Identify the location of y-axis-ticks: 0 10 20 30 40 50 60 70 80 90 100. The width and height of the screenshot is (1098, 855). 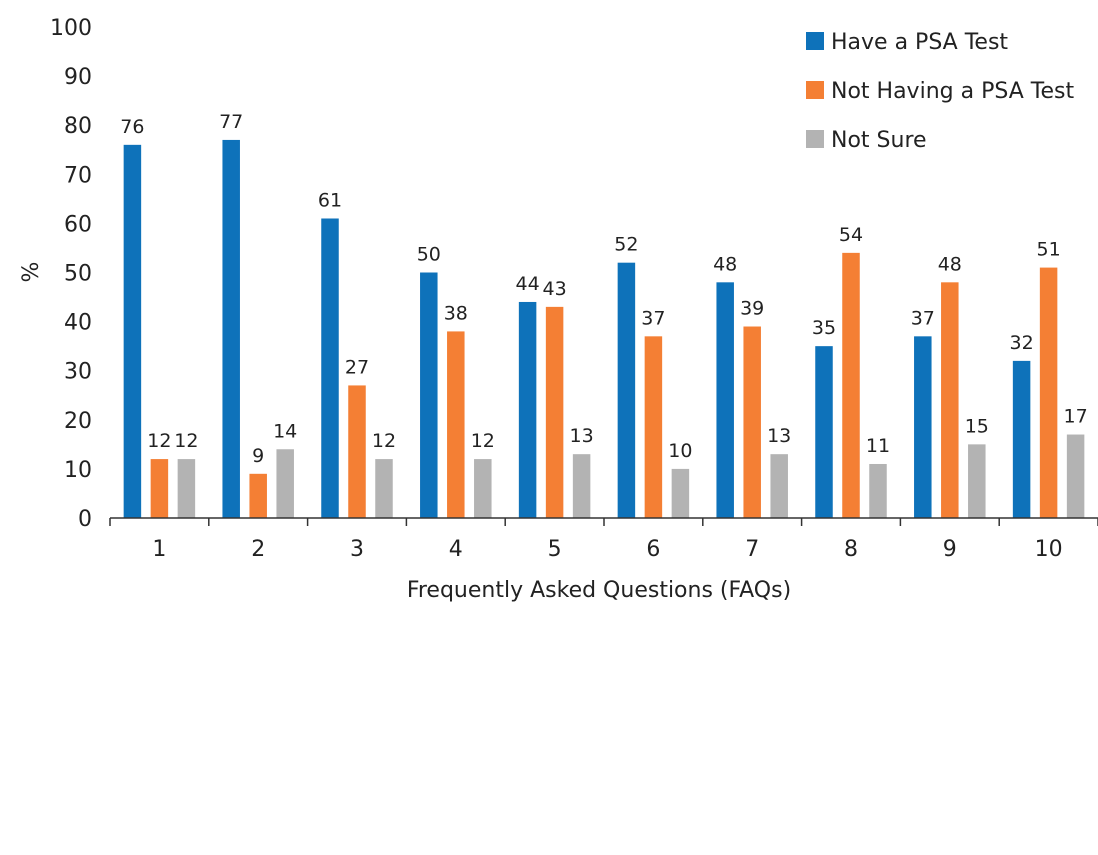
(71, 274).